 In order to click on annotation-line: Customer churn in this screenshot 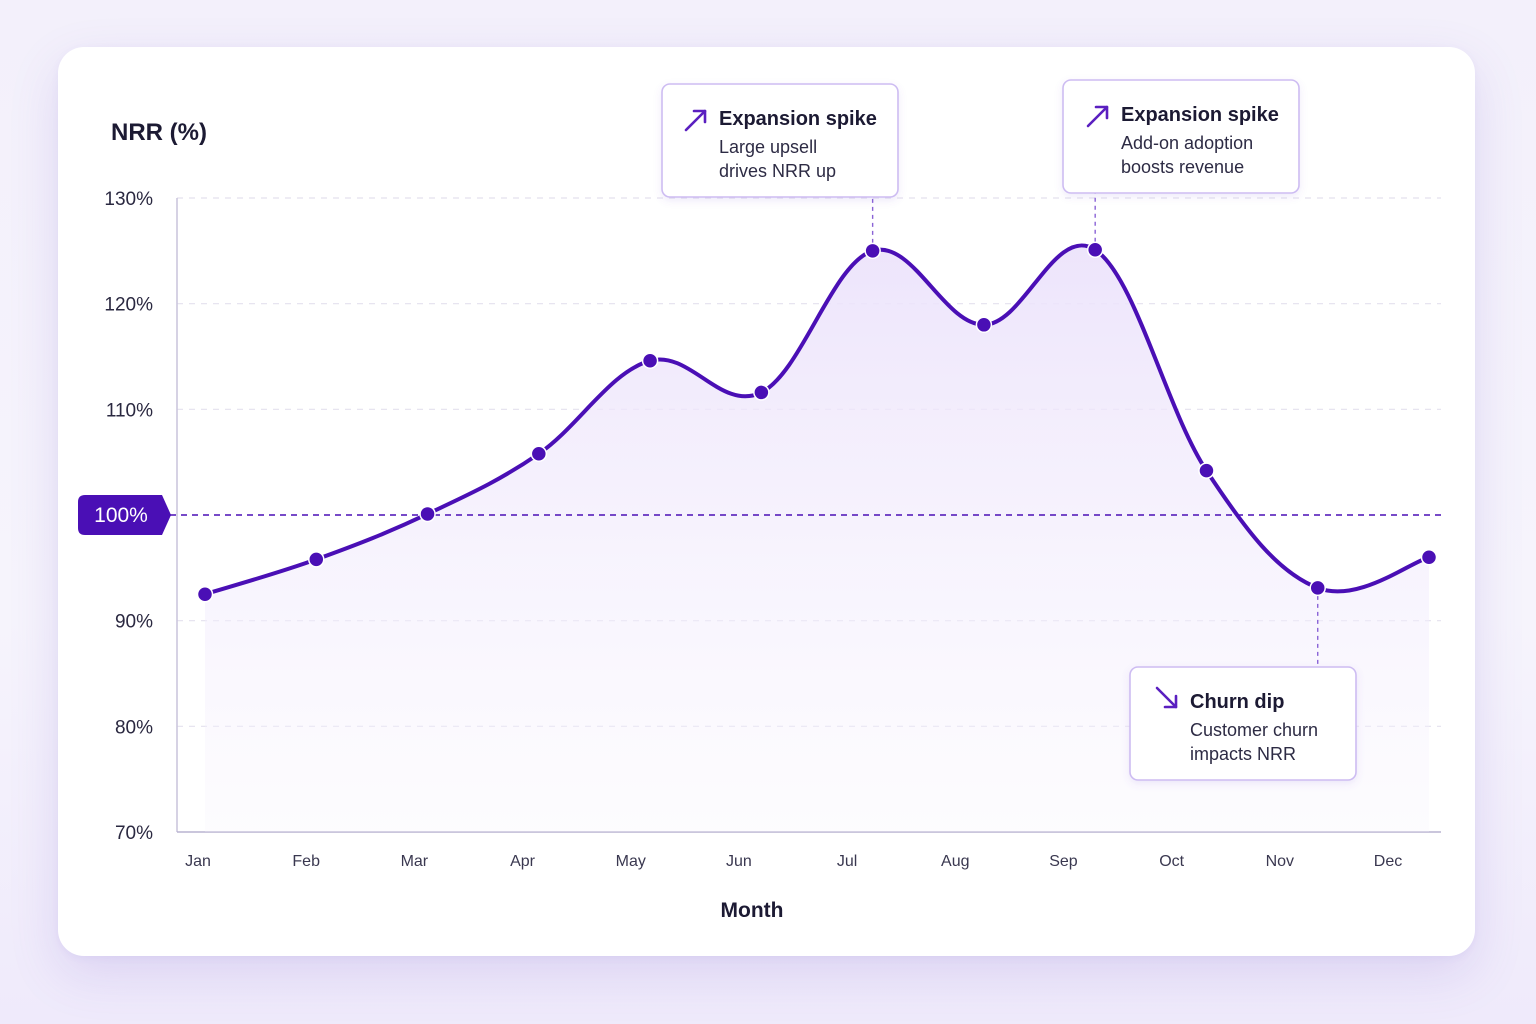, I will do `click(1254, 730)`.